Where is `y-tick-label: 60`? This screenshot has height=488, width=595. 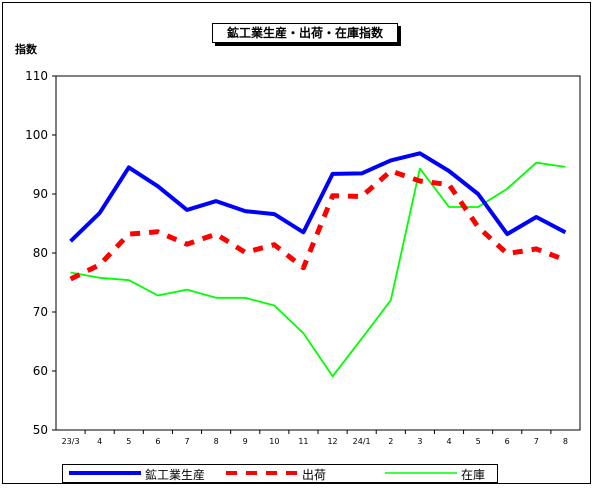
y-tick-label: 60 is located at coordinates (40, 371).